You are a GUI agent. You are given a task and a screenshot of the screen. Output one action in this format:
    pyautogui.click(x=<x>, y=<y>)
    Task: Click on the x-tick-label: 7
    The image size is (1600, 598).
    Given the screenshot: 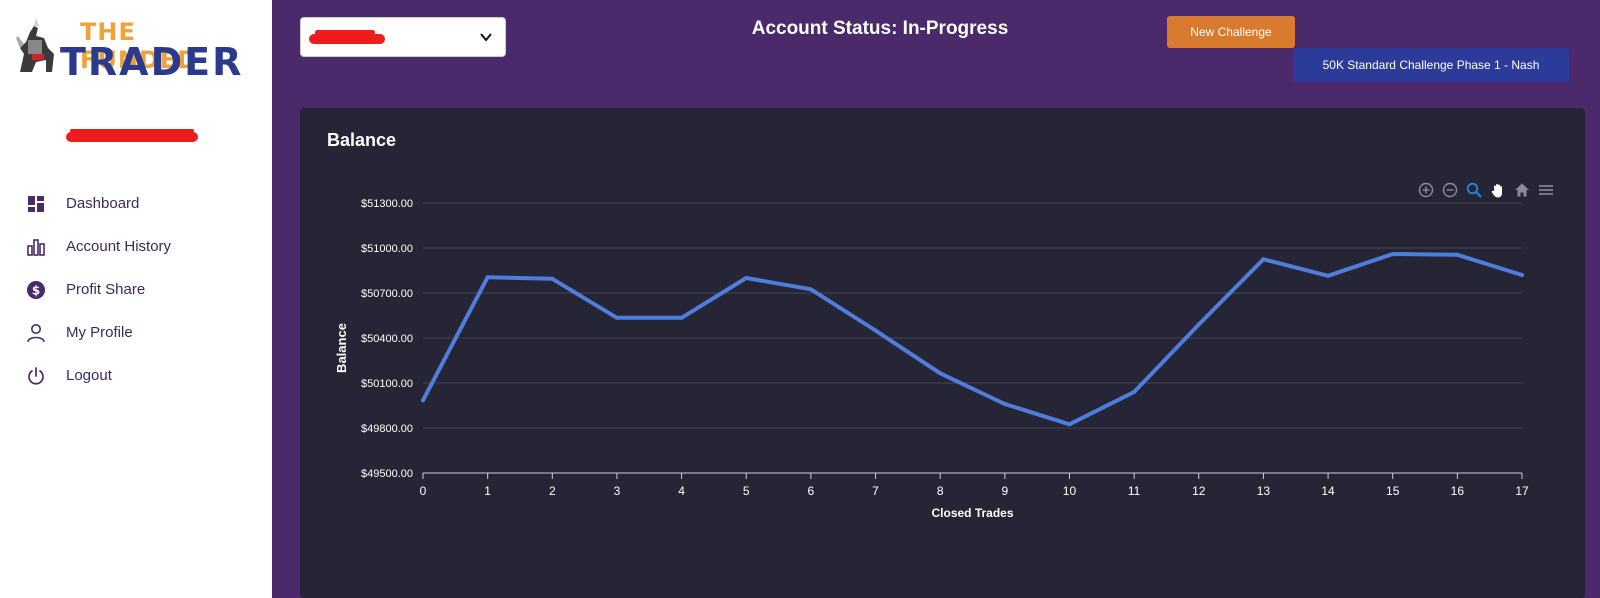 What is the action you would take?
    pyautogui.click(x=875, y=491)
    